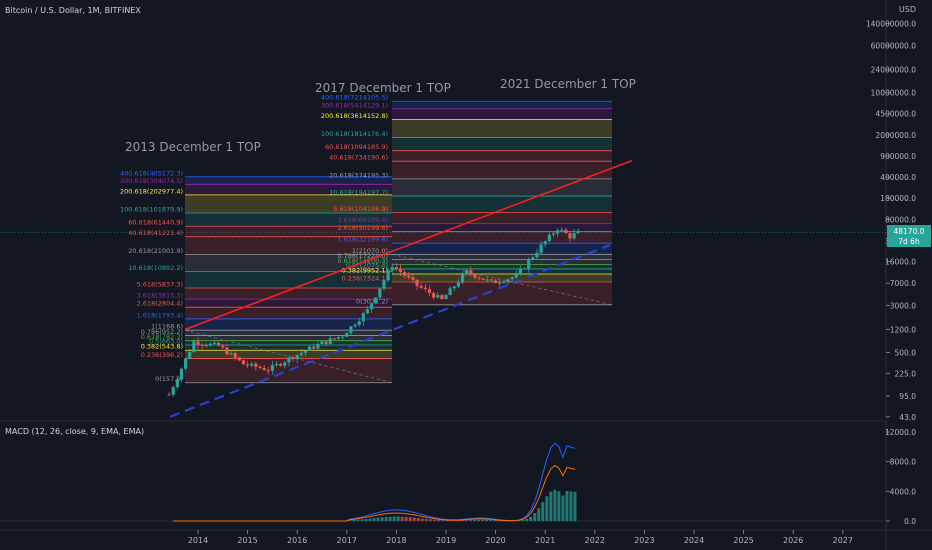  What do you see at coordinates (906, 352) in the screenshot?
I see `price-tick-label: 500.0` at bounding box center [906, 352].